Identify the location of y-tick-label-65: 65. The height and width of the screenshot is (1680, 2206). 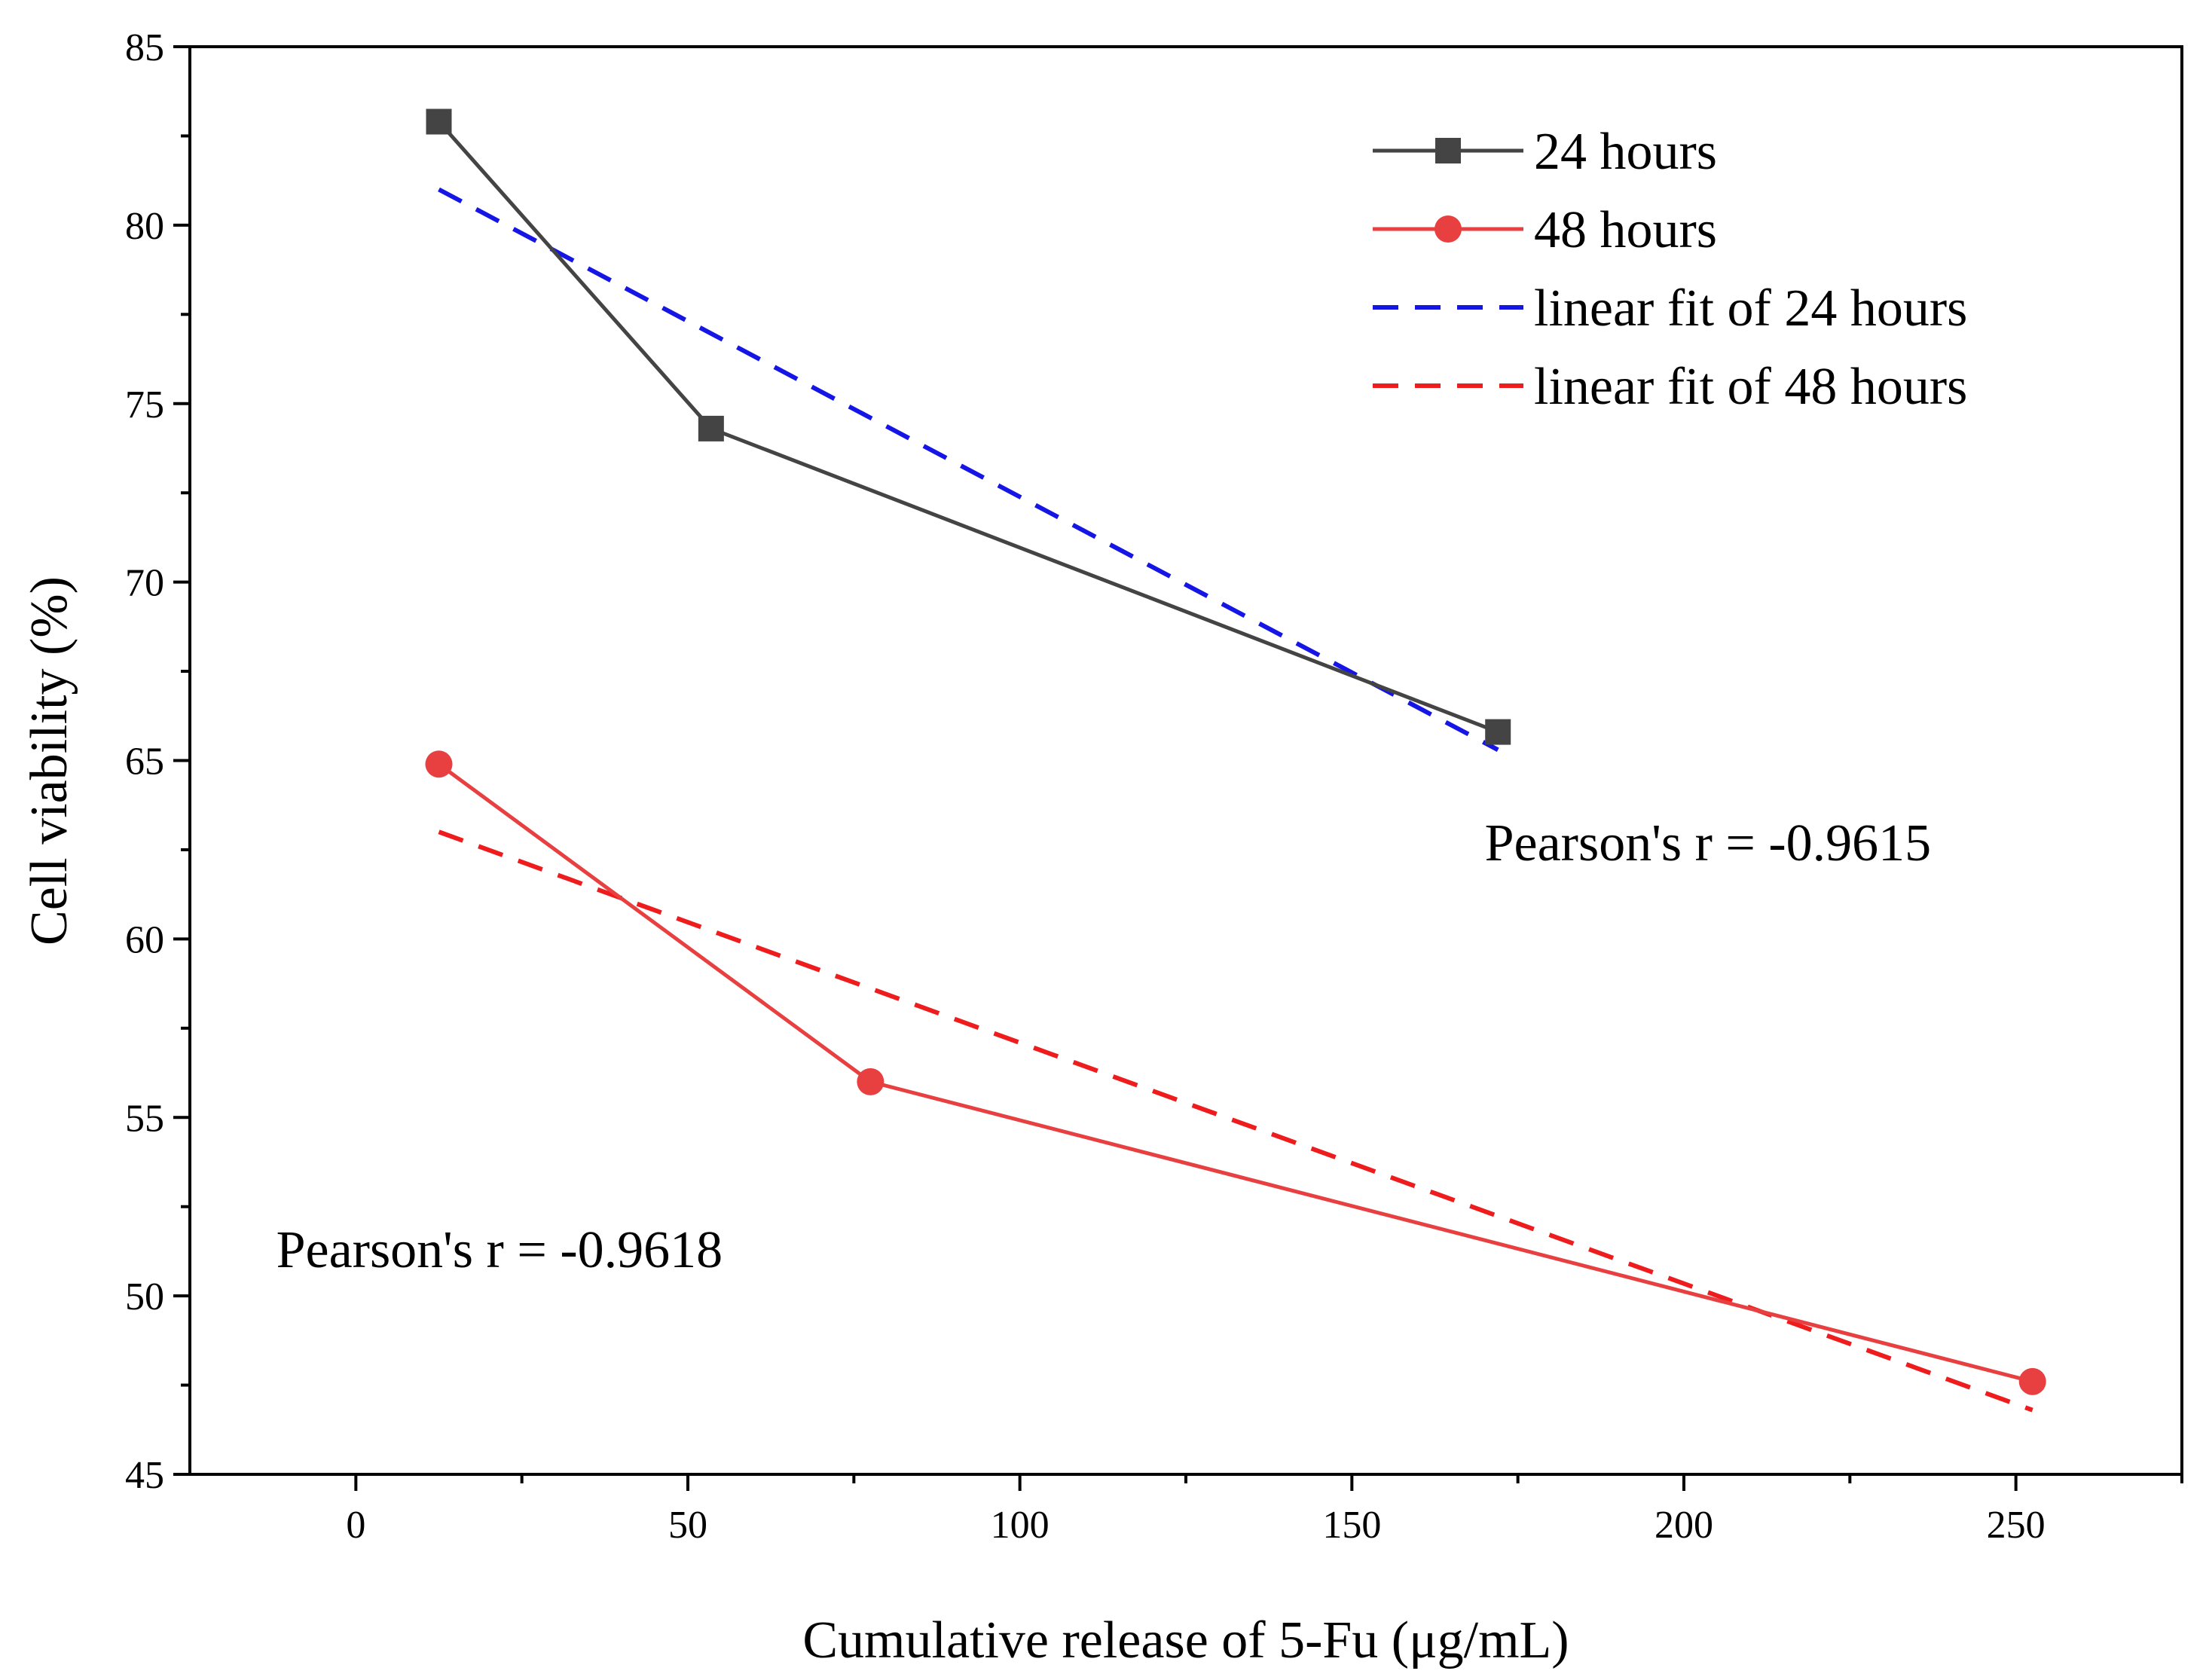
(144, 762).